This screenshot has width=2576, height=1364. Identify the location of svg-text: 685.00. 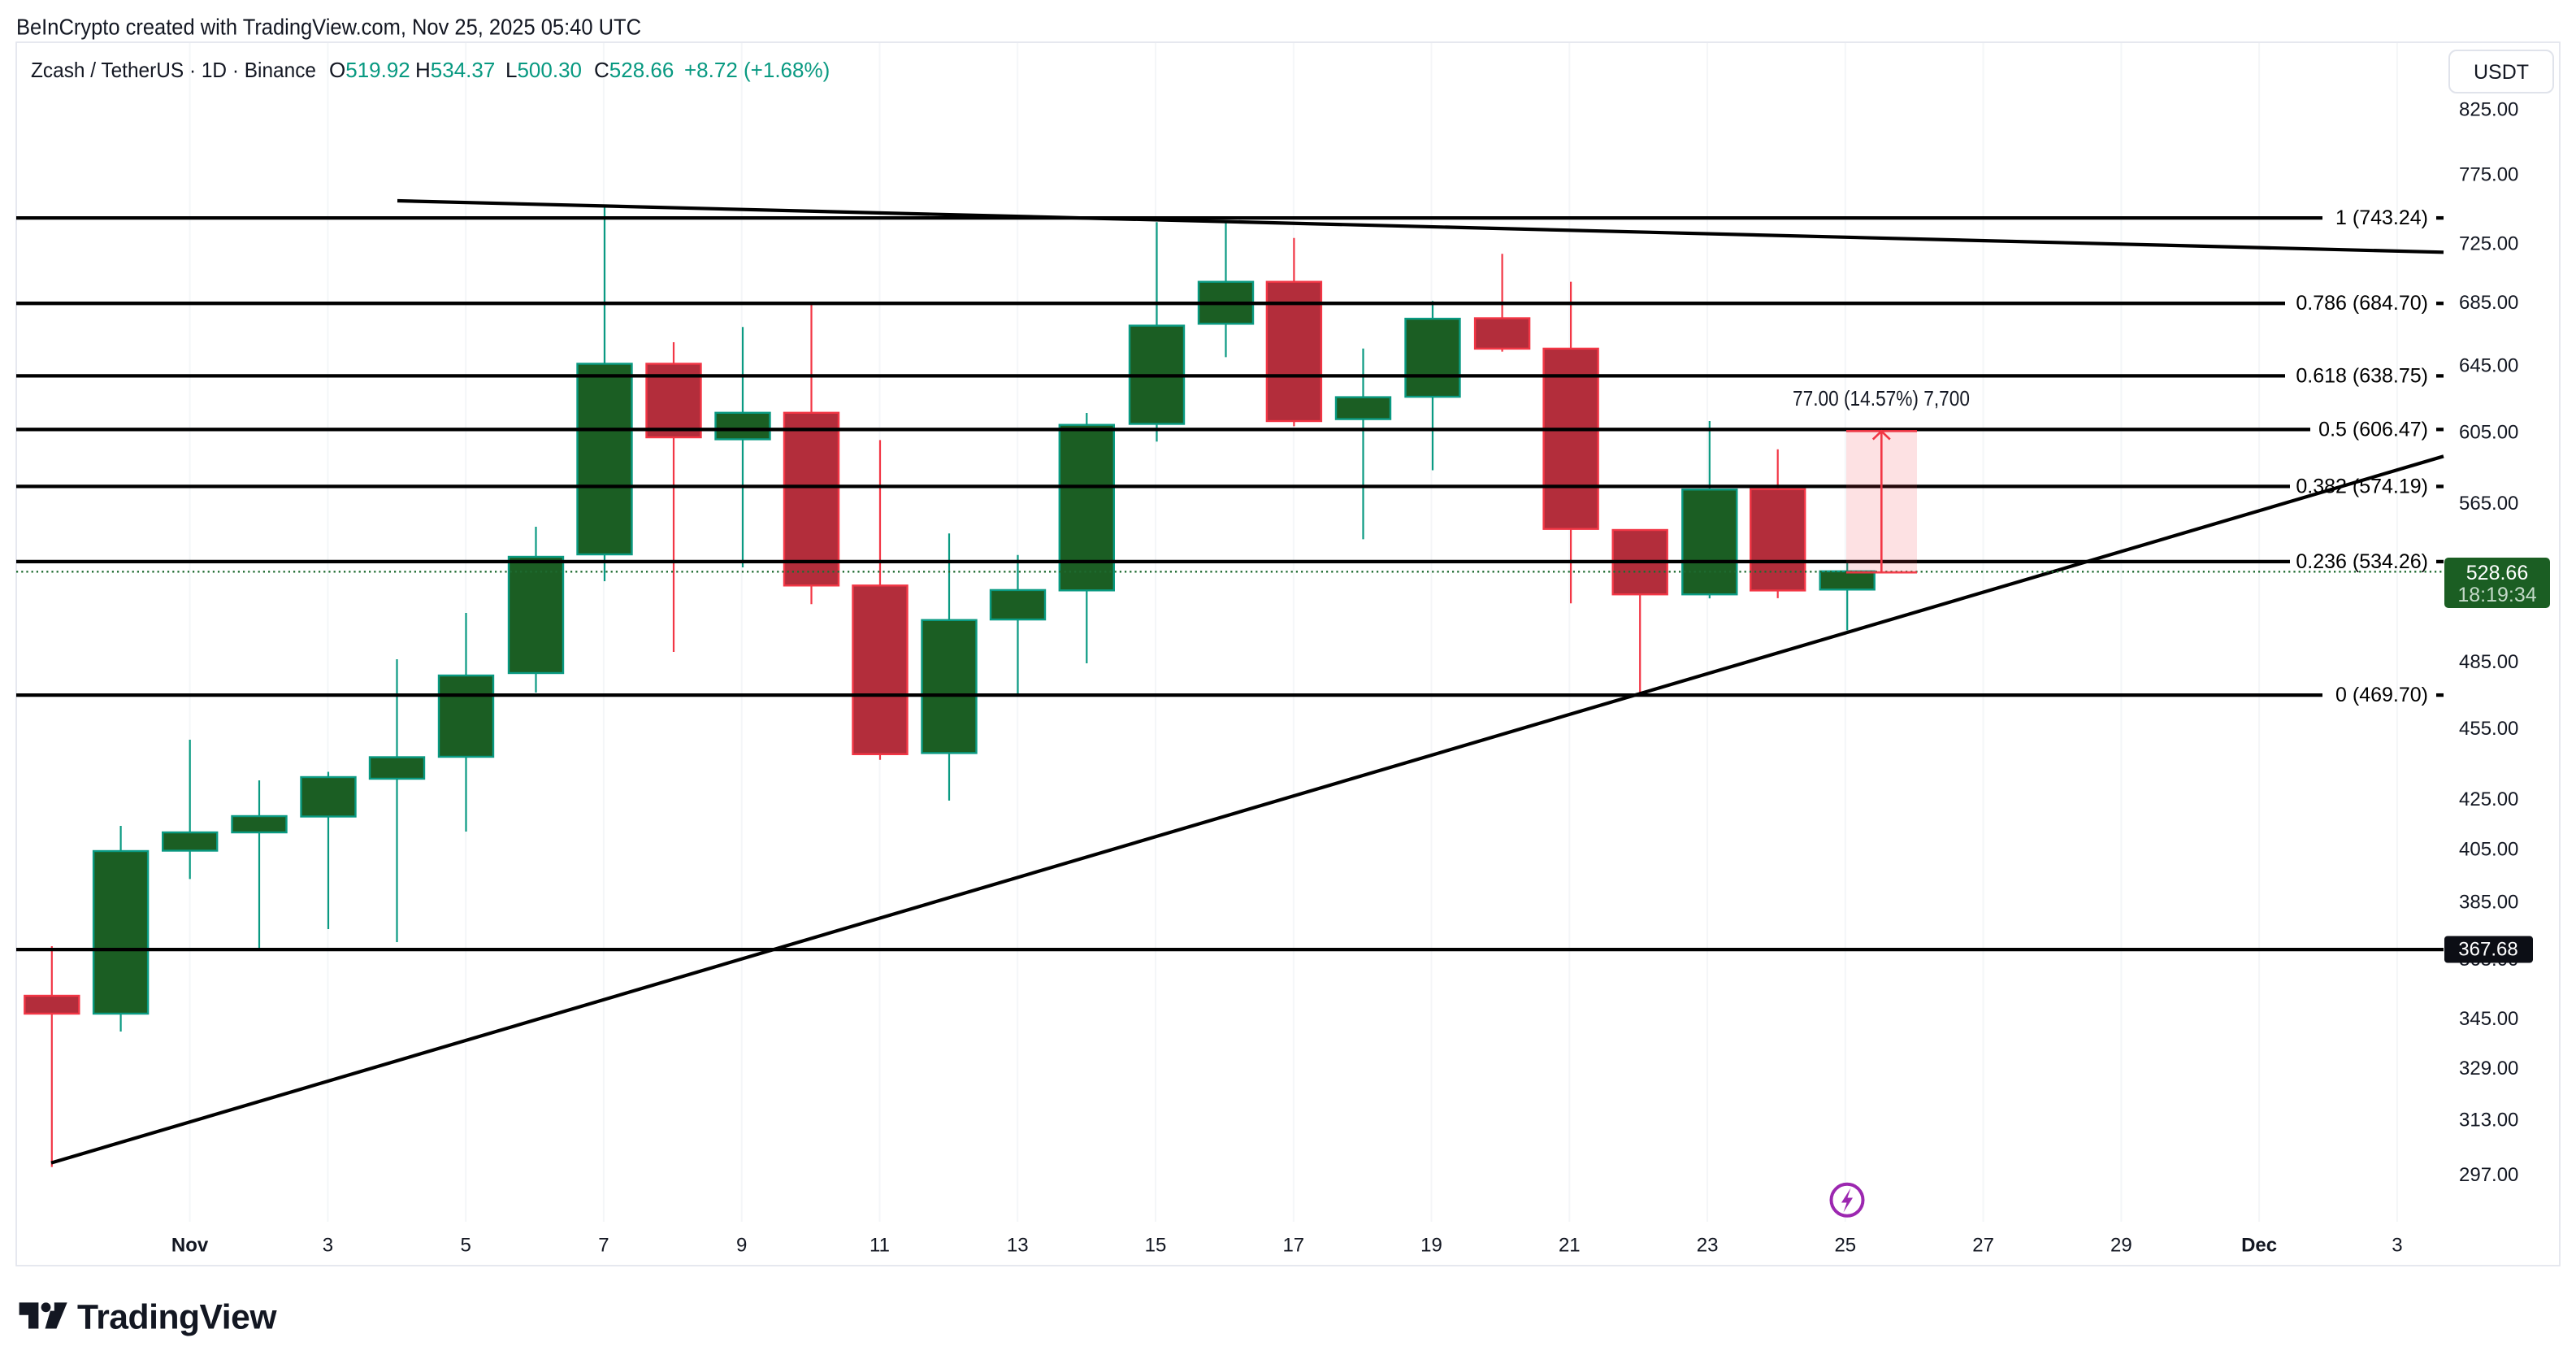
(2488, 303).